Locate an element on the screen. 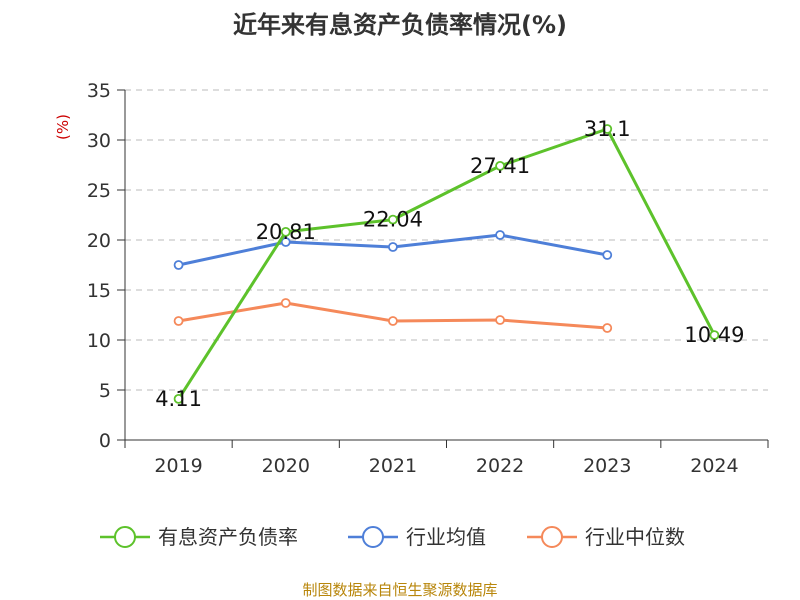  data-label: 31.1 is located at coordinates (607, 129).